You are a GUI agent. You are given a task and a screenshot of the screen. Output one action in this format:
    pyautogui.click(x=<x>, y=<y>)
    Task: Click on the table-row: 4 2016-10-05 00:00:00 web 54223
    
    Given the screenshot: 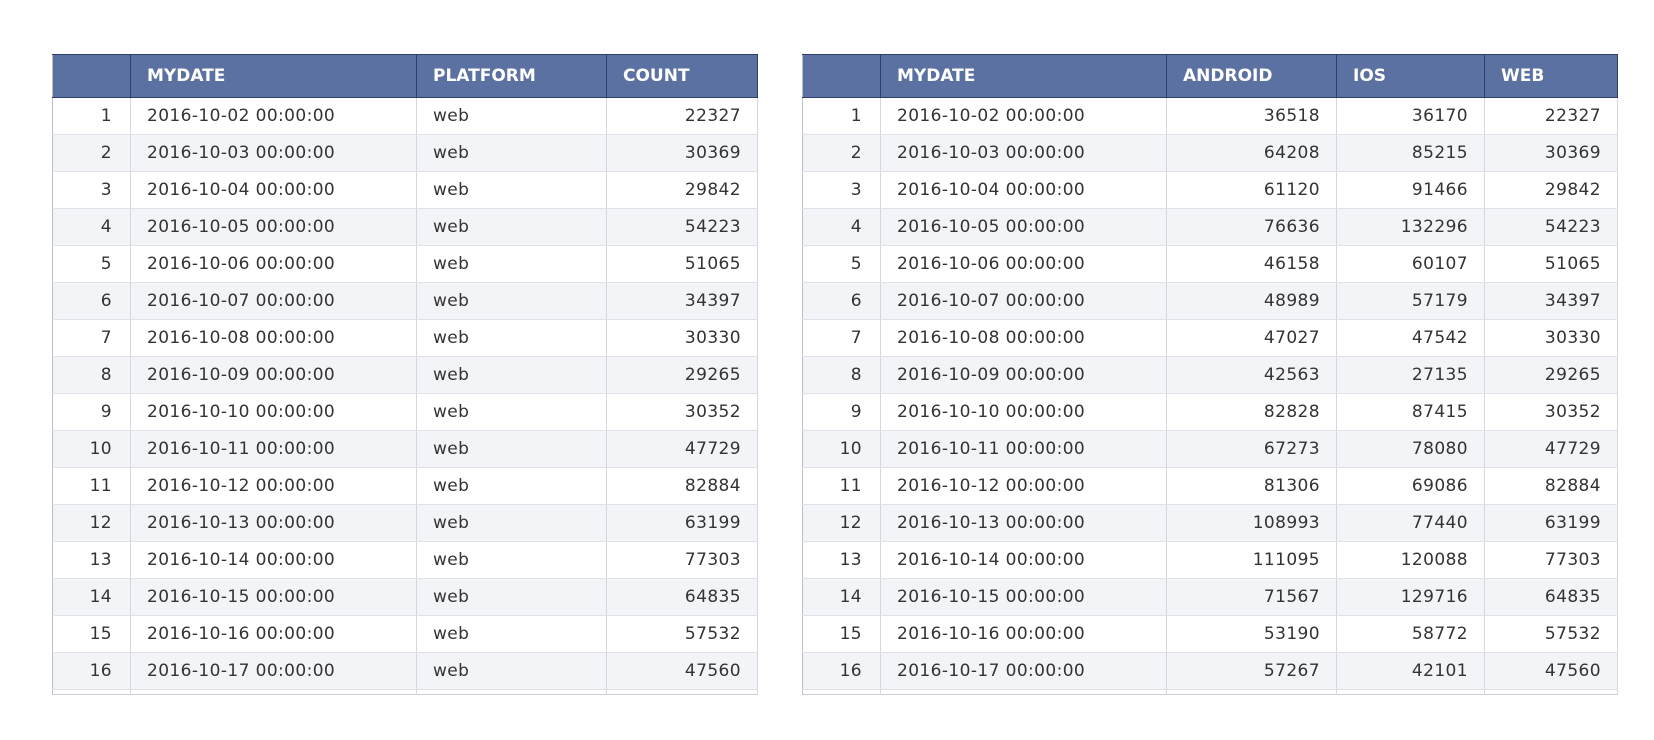 What is the action you would take?
    pyautogui.click(x=405, y=227)
    